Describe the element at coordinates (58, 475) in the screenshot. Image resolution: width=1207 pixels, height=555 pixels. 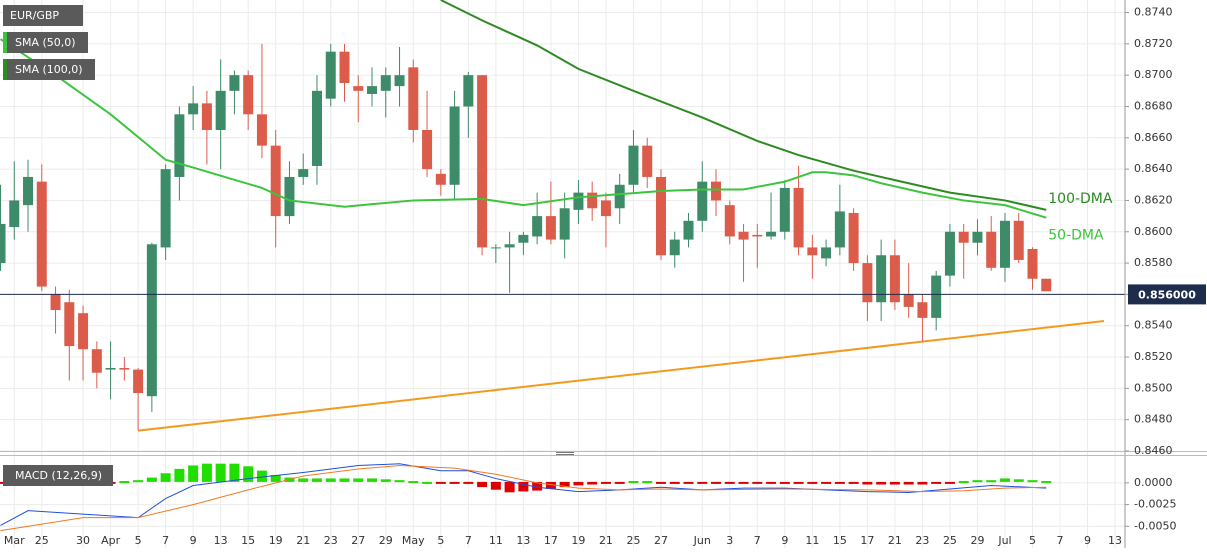
I see `legend-item: MACD (12,26,9)` at that location.